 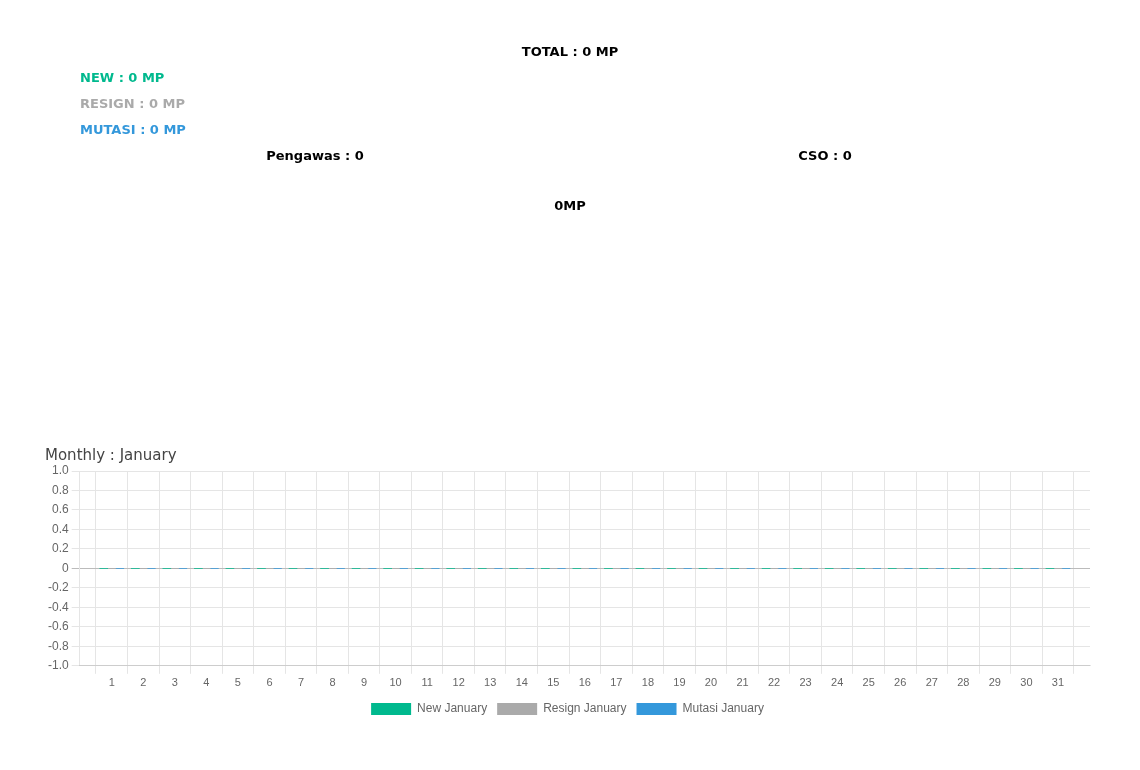 I want to click on x-tick-label: 15, so click(x=553, y=682).